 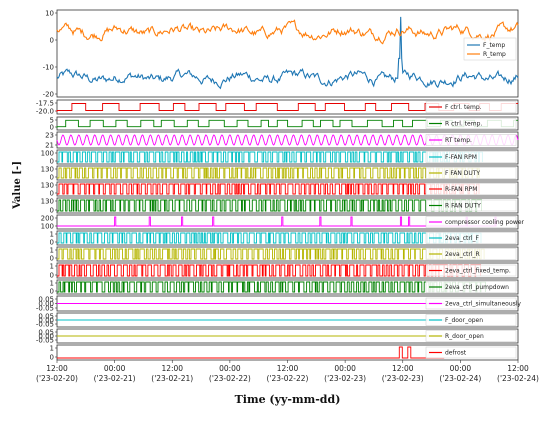 I want to click on legend: RT temp., so click(x=471, y=140).